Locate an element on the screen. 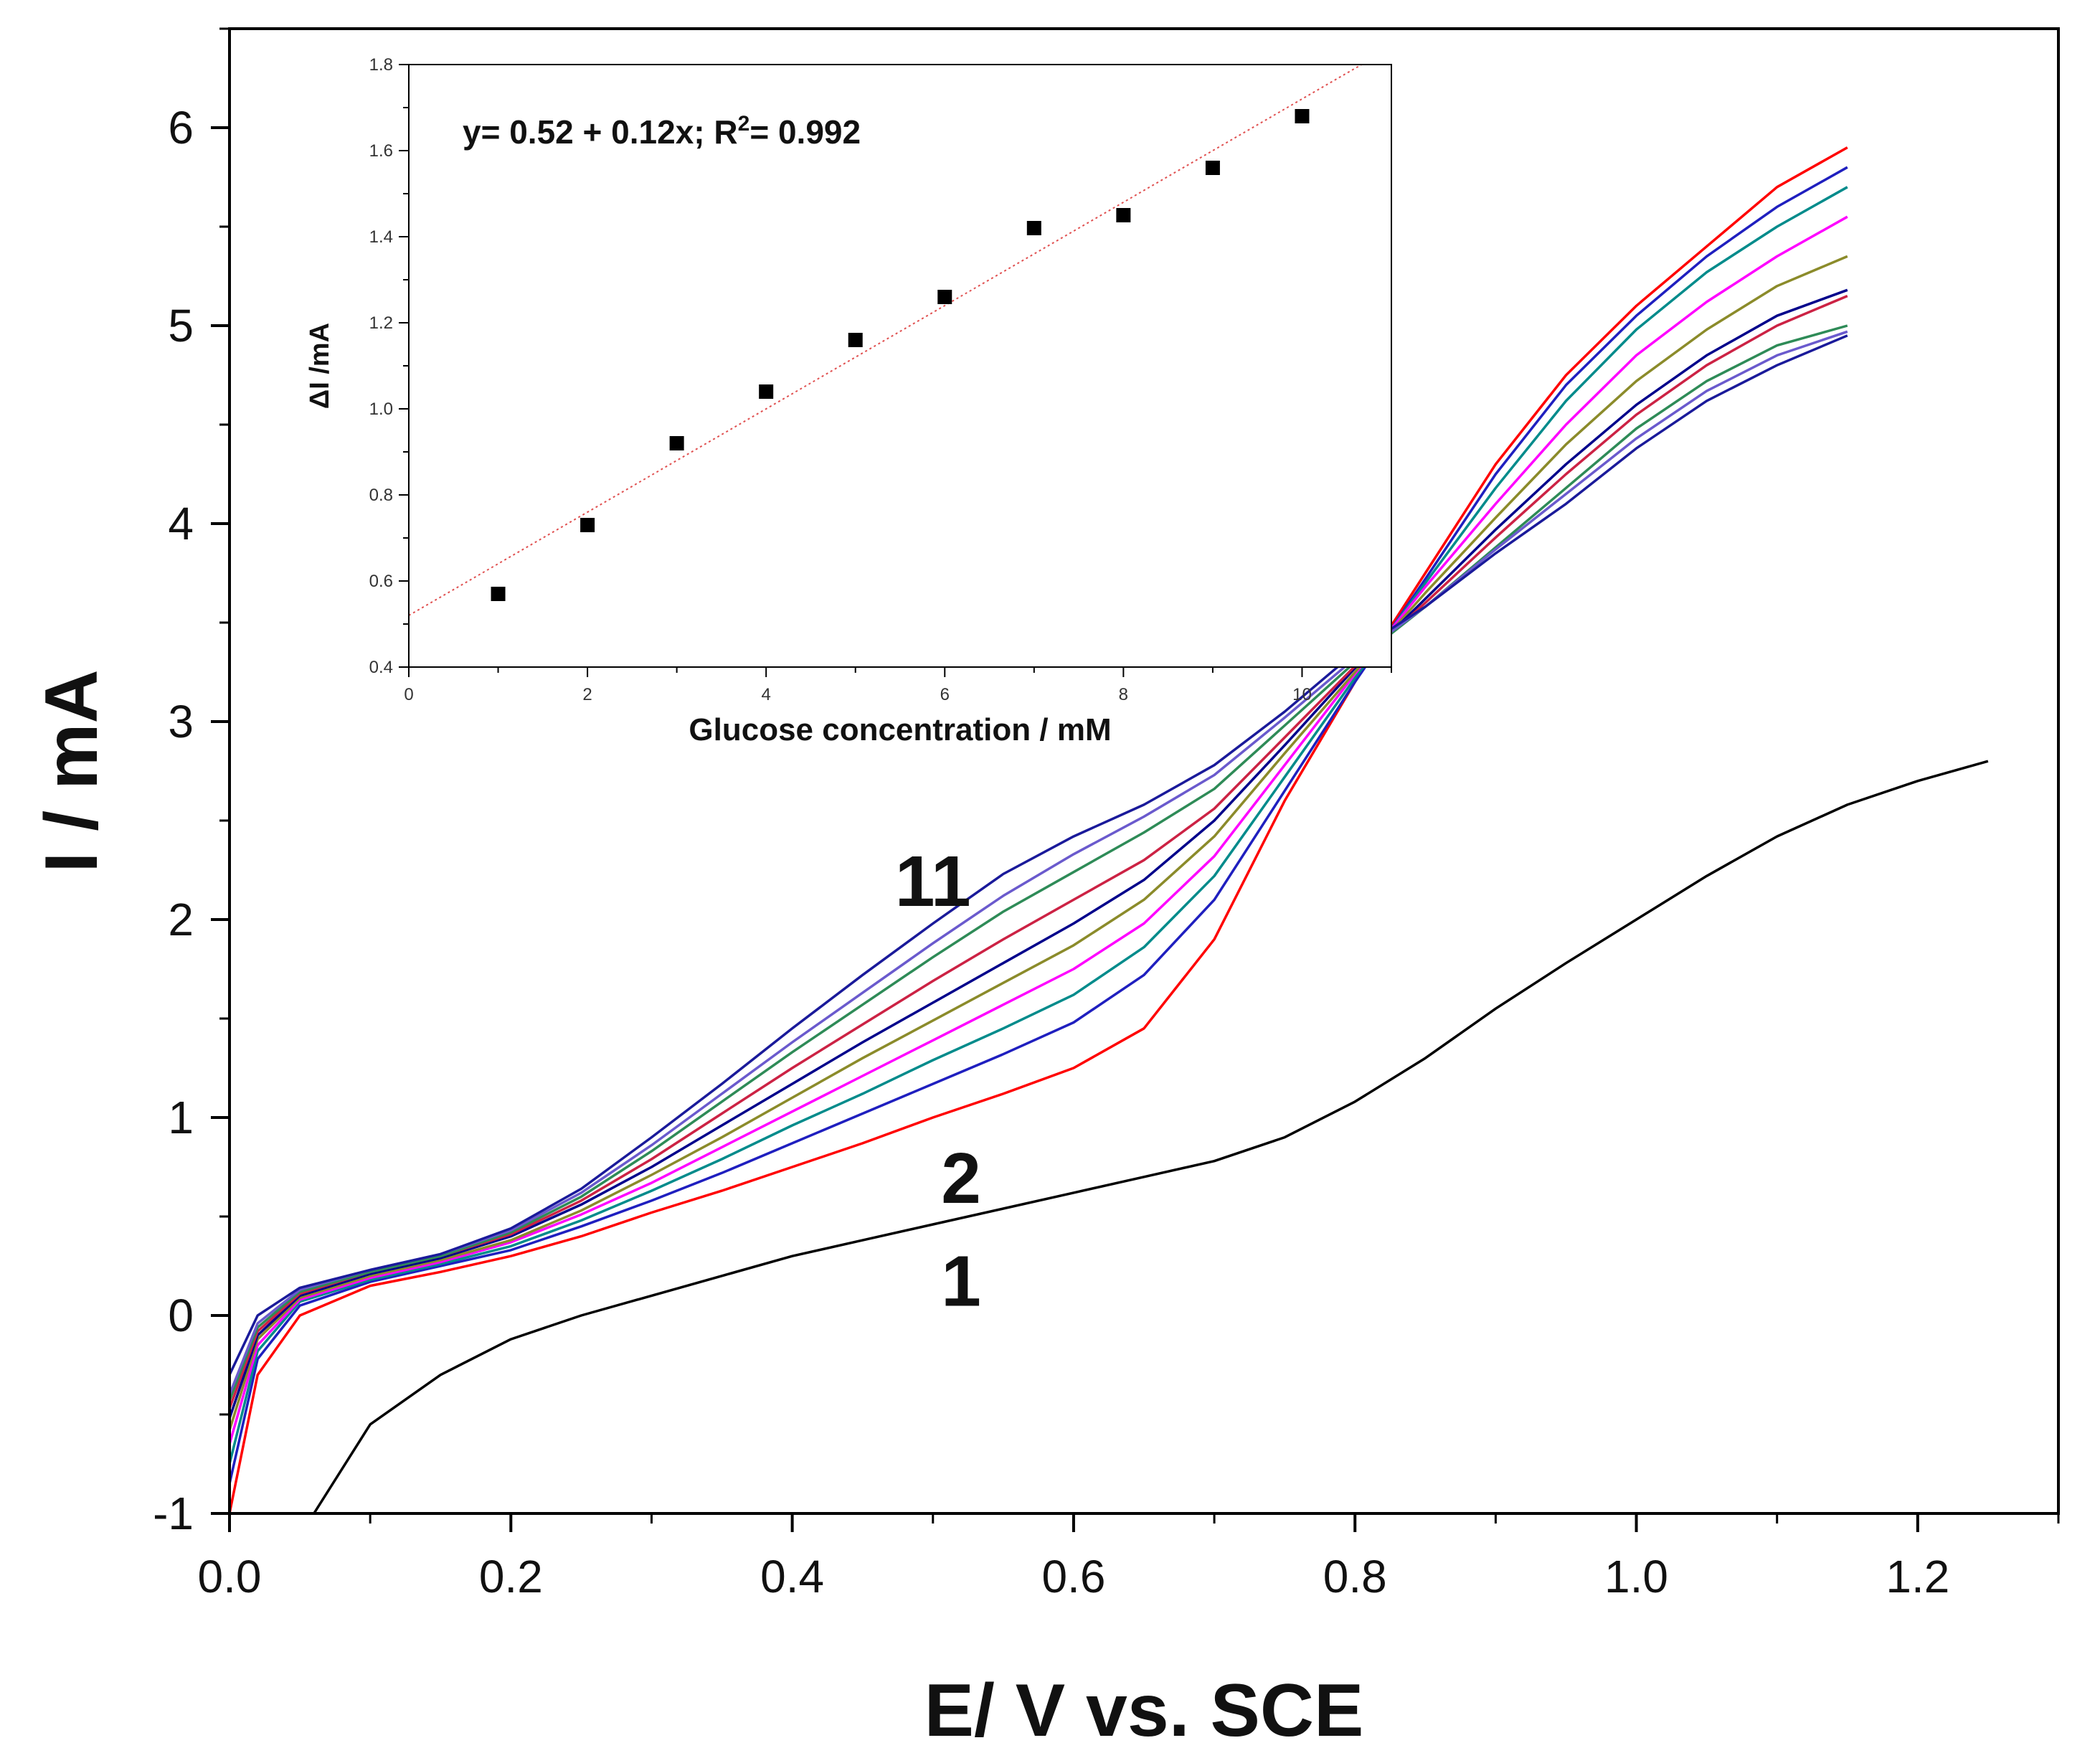 This screenshot has height=1748, width=2100. main-y-ticks: -1 0 1 2 3 4 5 6 is located at coordinates (191, 783).